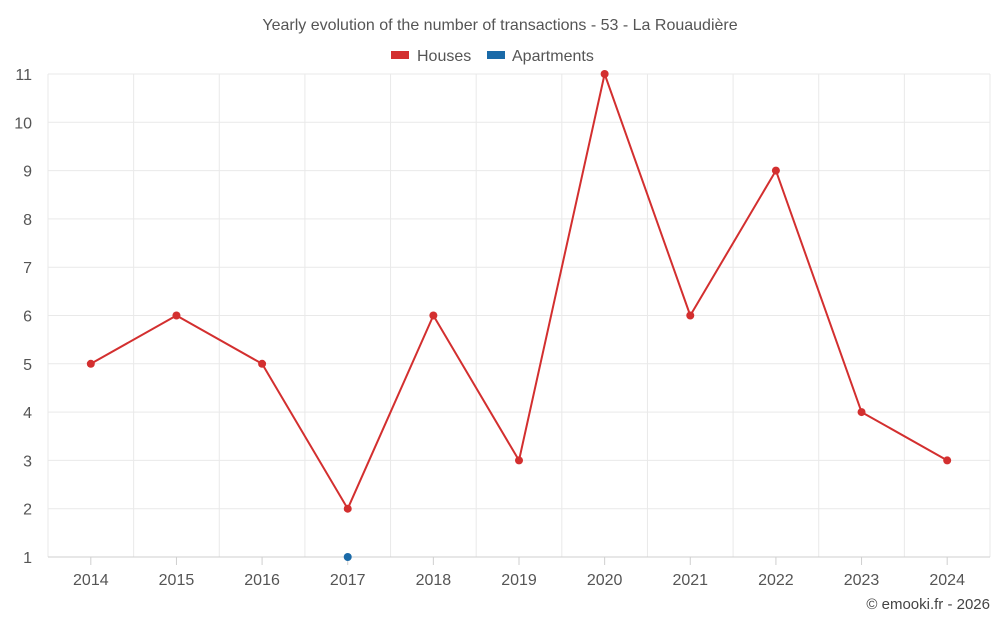 This screenshot has width=1000, height=625. I want to click on y-tick-label: 6, so click(27, 317).